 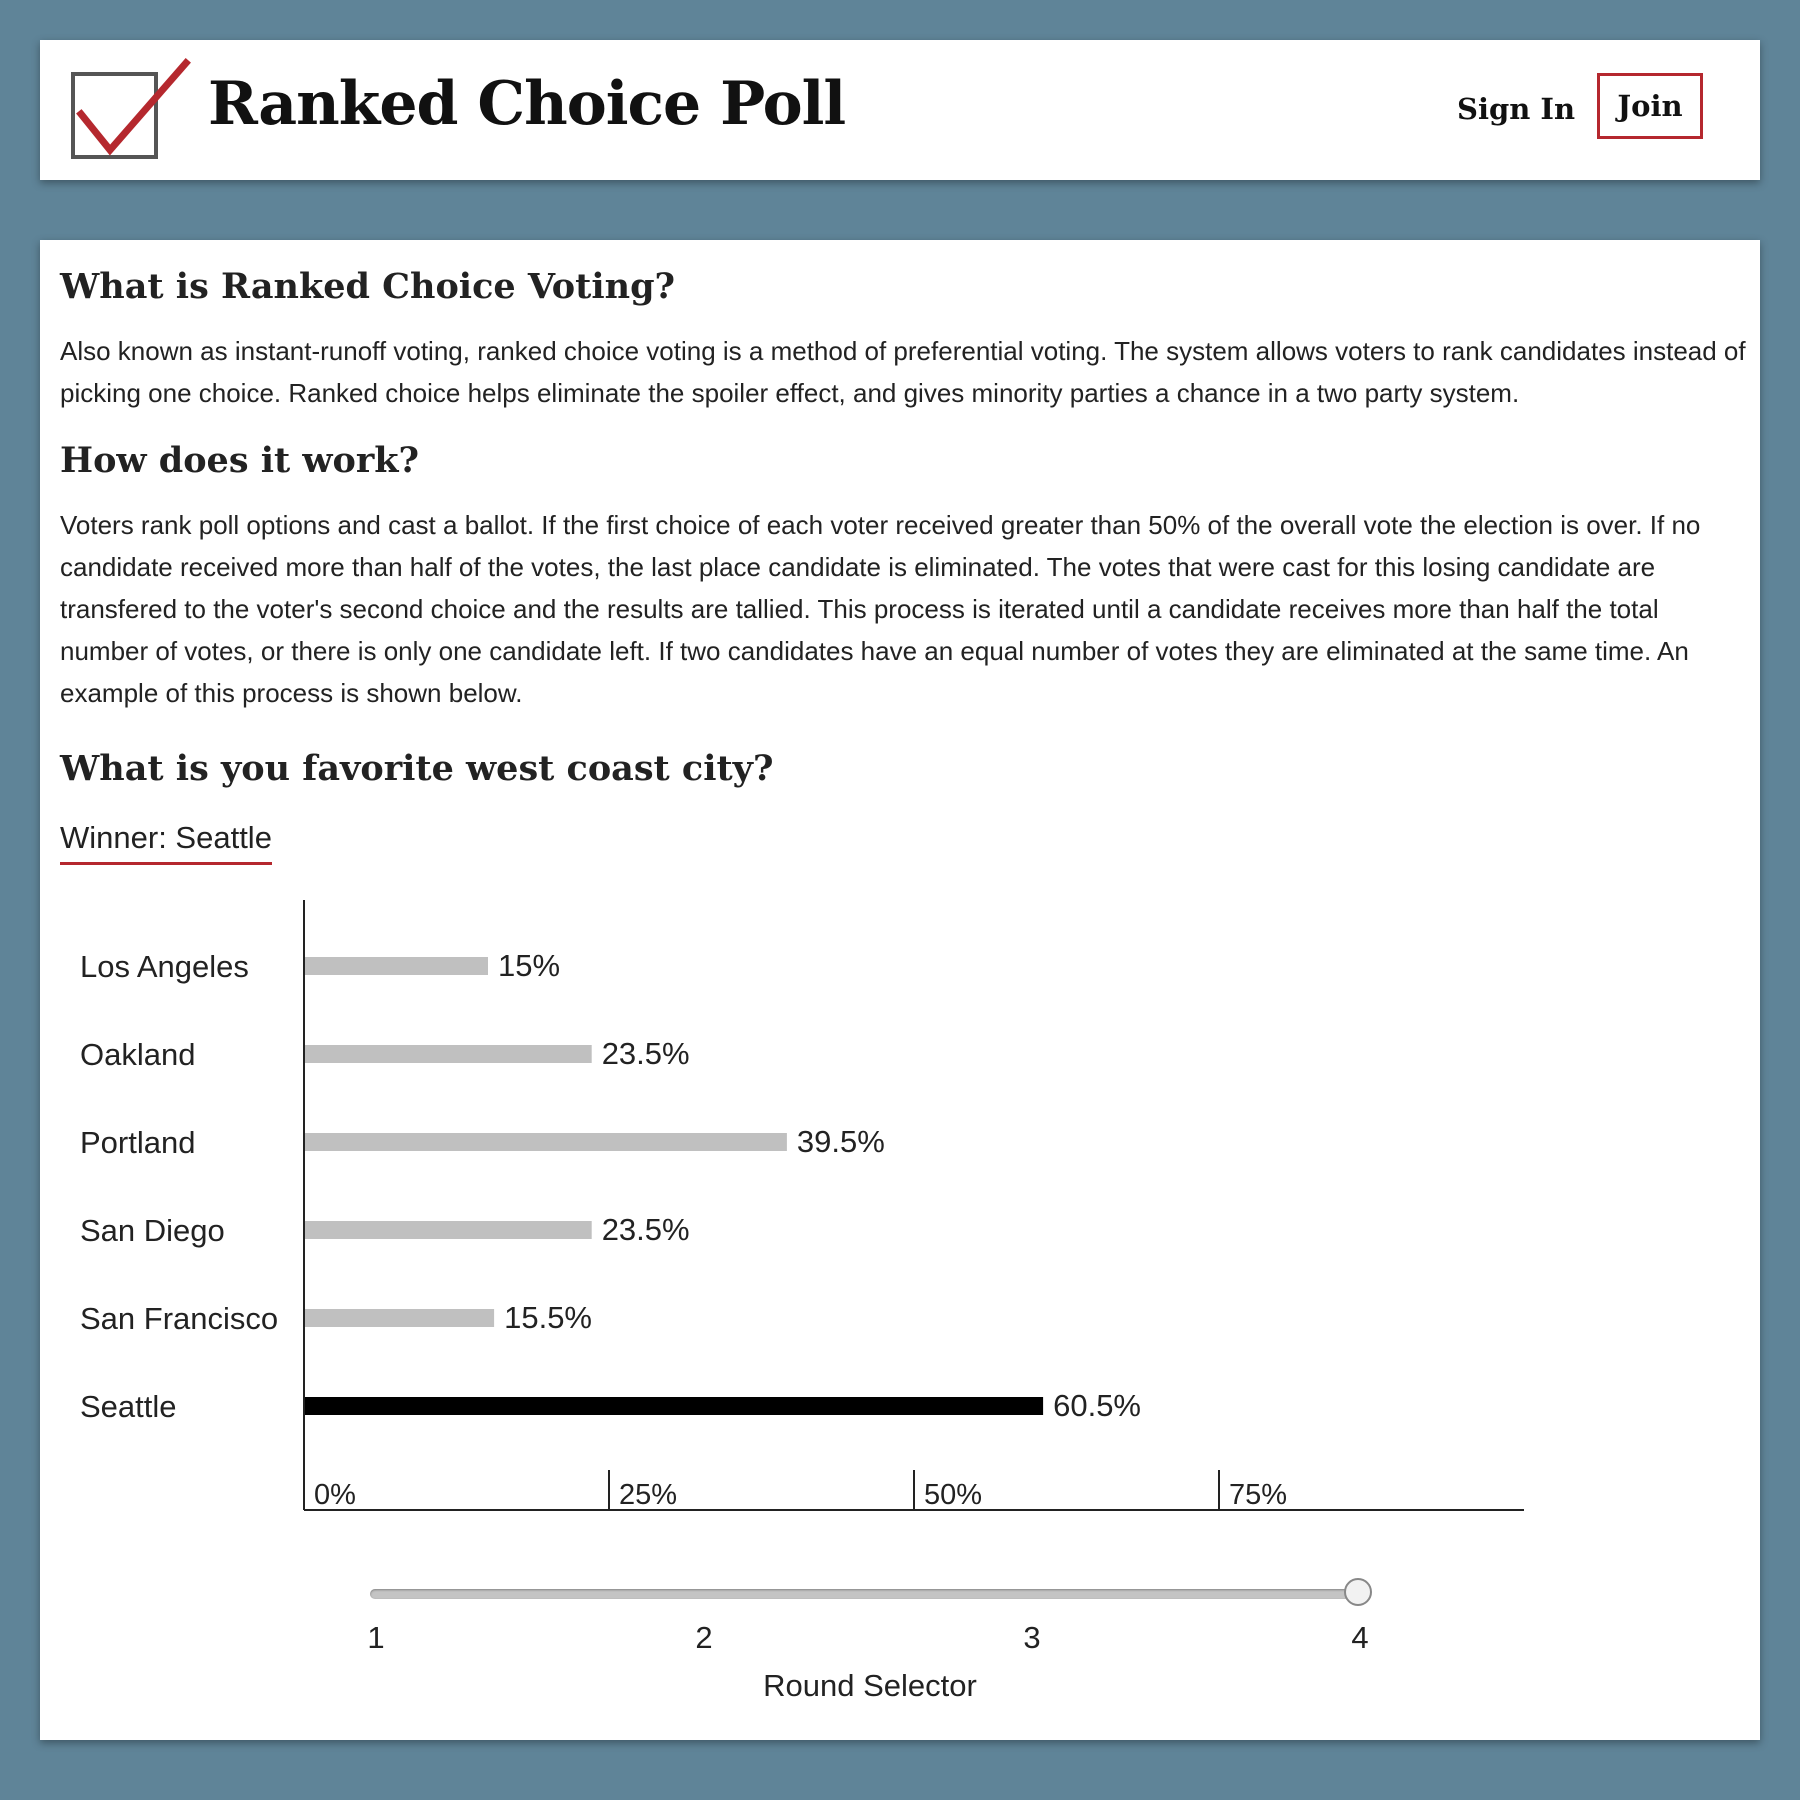 What do you see at coordinates (152, 1230) in the screenshot?
I see `category-label: San Diego` at bounding box center [152, 1230].